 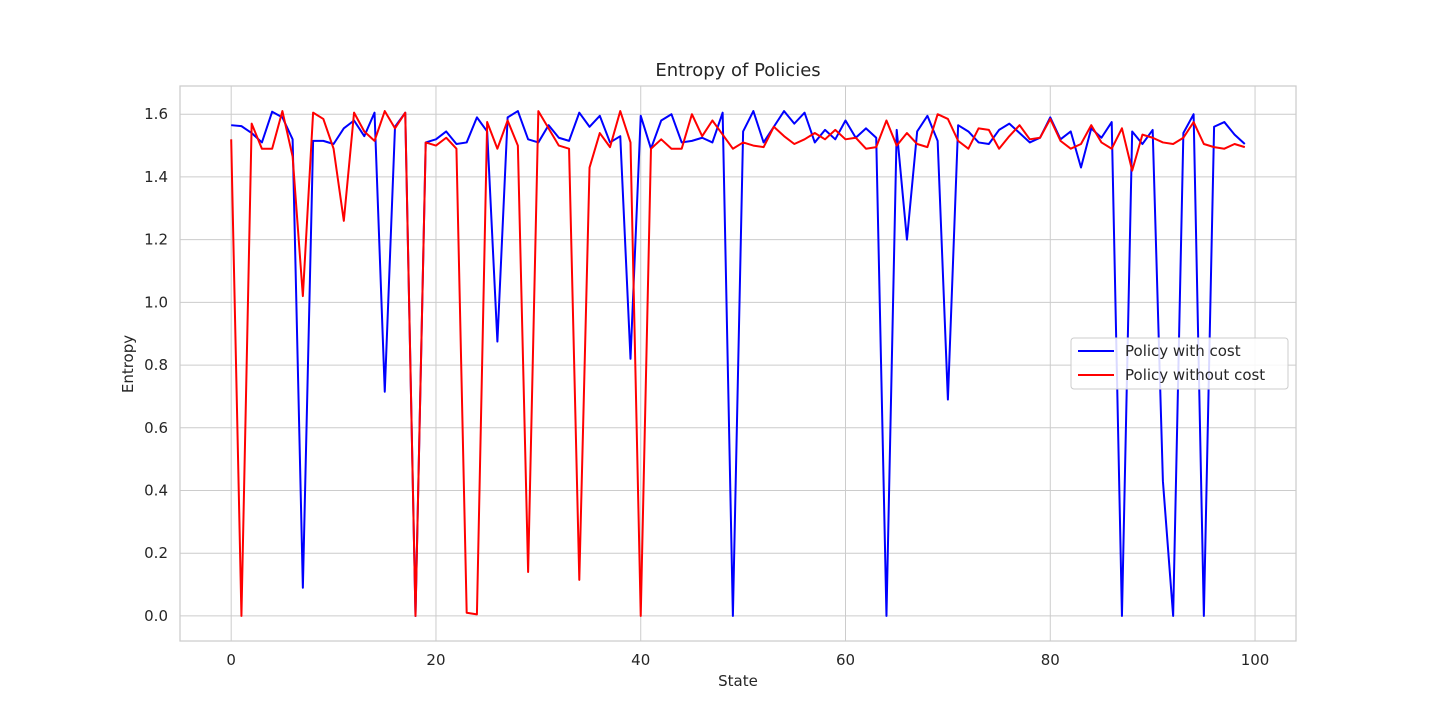 What do you see at coordinates (156, 616) in the screenshot?
I see `y-tick-label: 0.0` at bounding box center [156, 616].